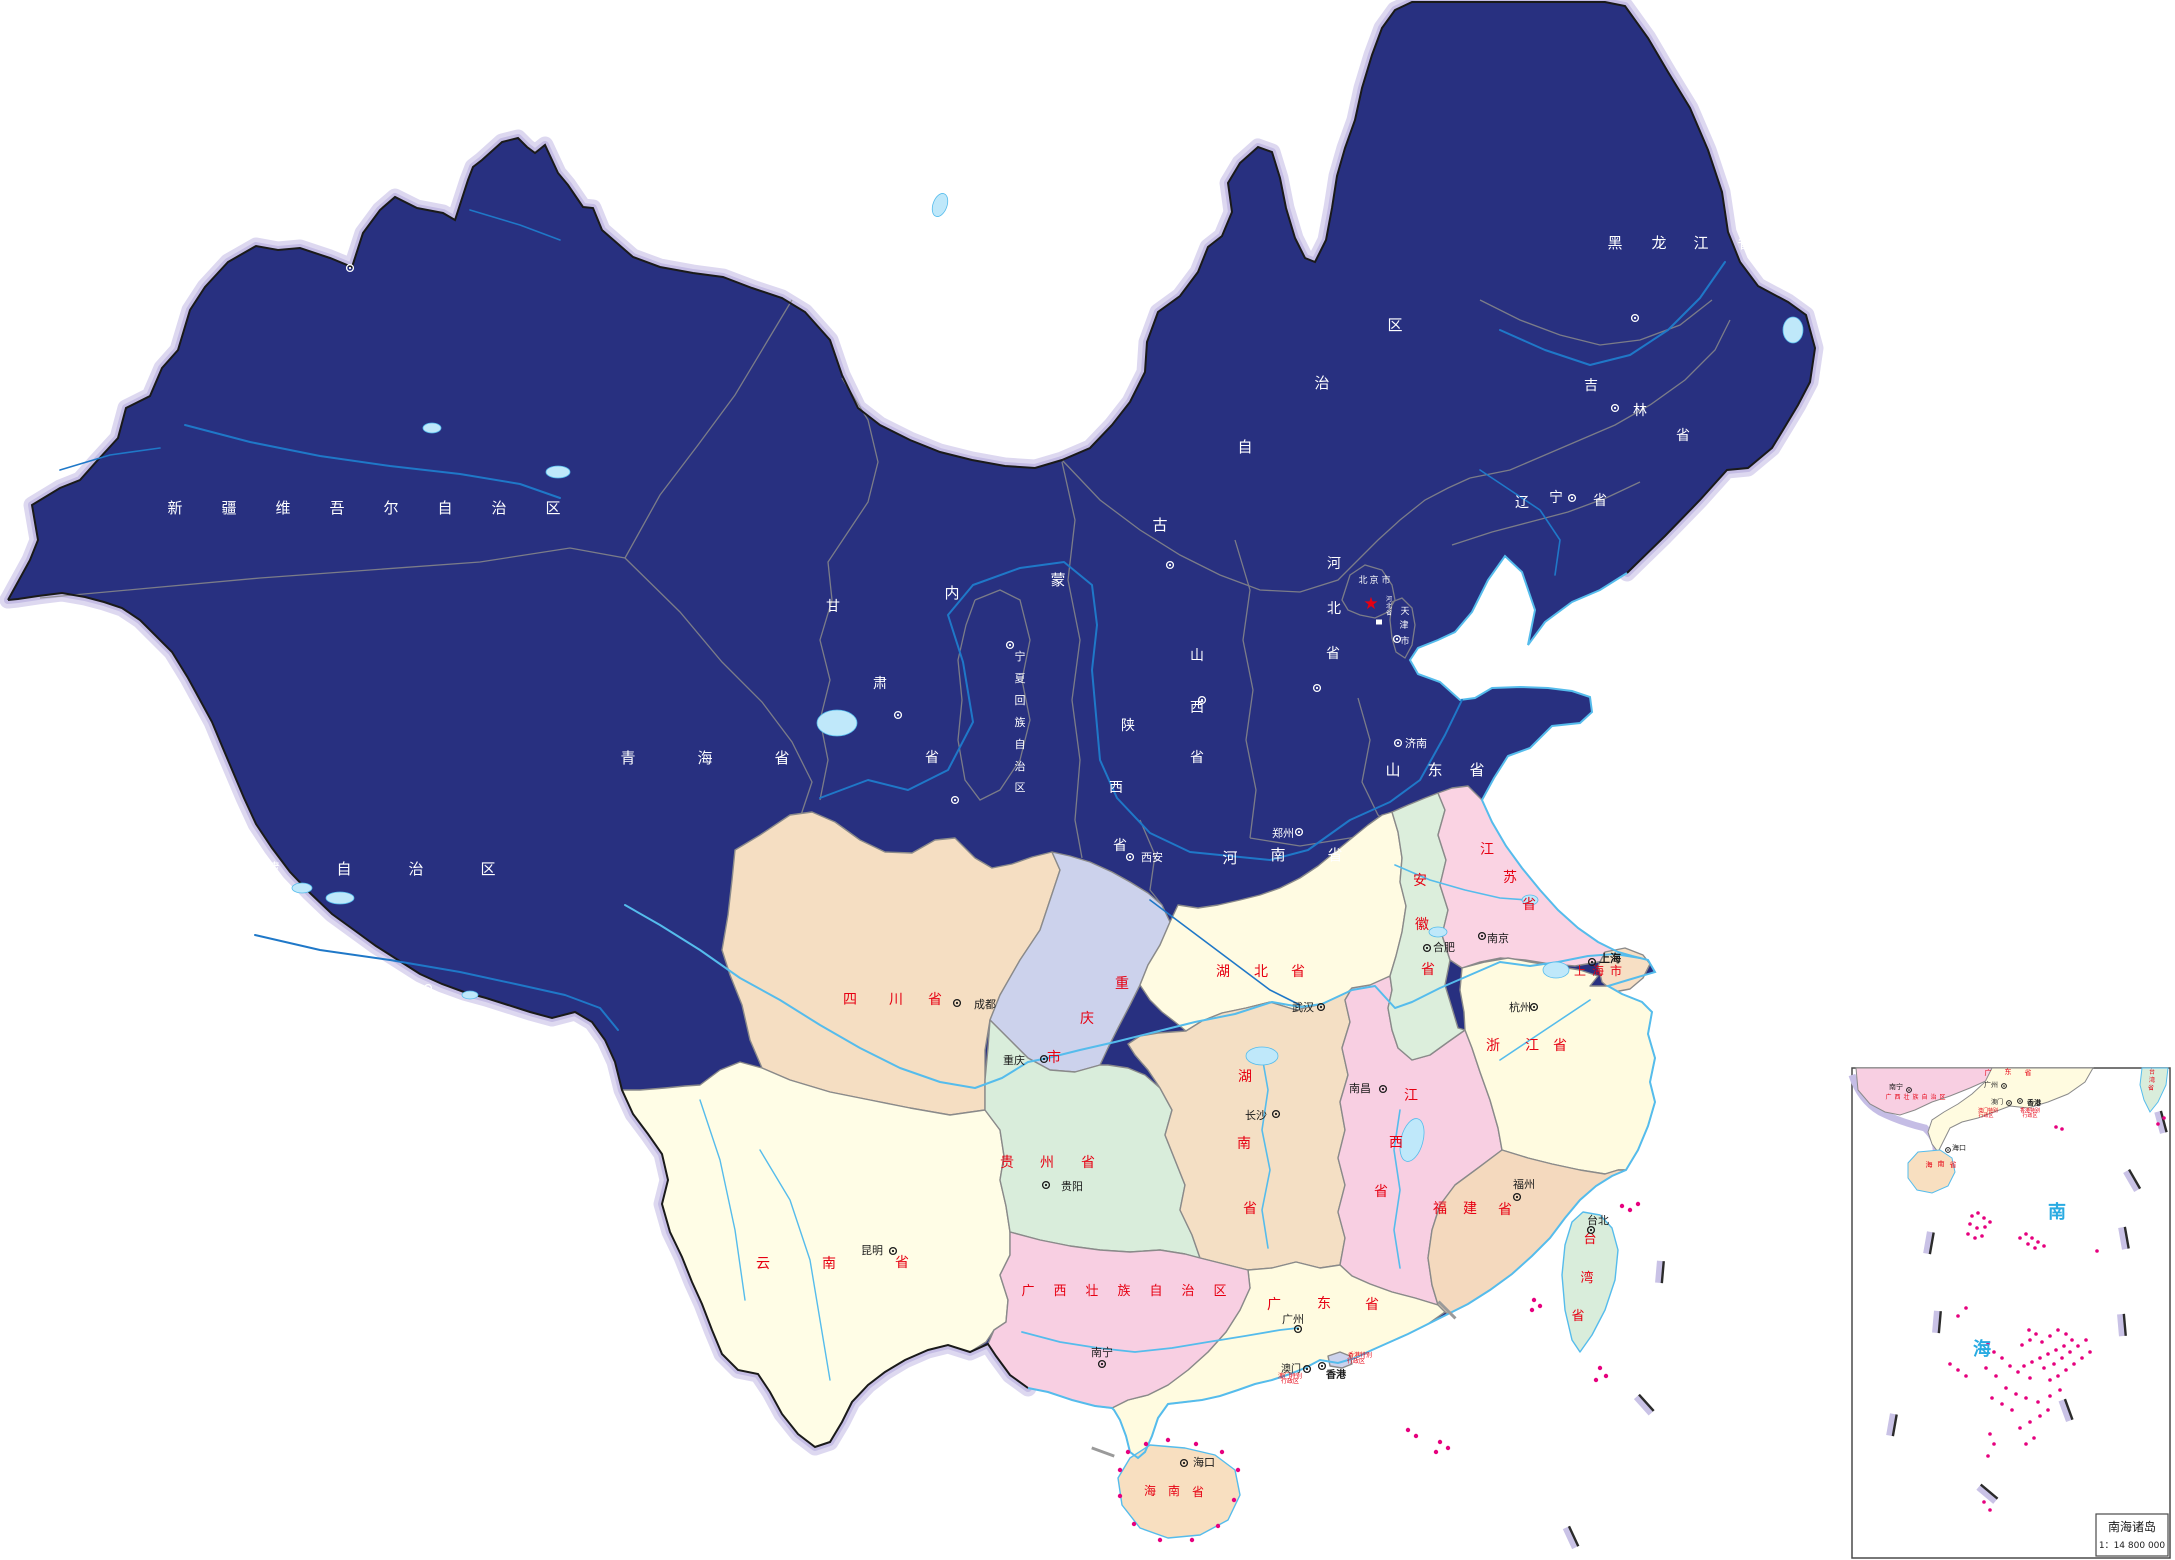 The width and height of the screenshot is (2175, 1560). Describe the element at coordinates (1590, 1282) in the screenshot. I see `province-taiwan` at that location.